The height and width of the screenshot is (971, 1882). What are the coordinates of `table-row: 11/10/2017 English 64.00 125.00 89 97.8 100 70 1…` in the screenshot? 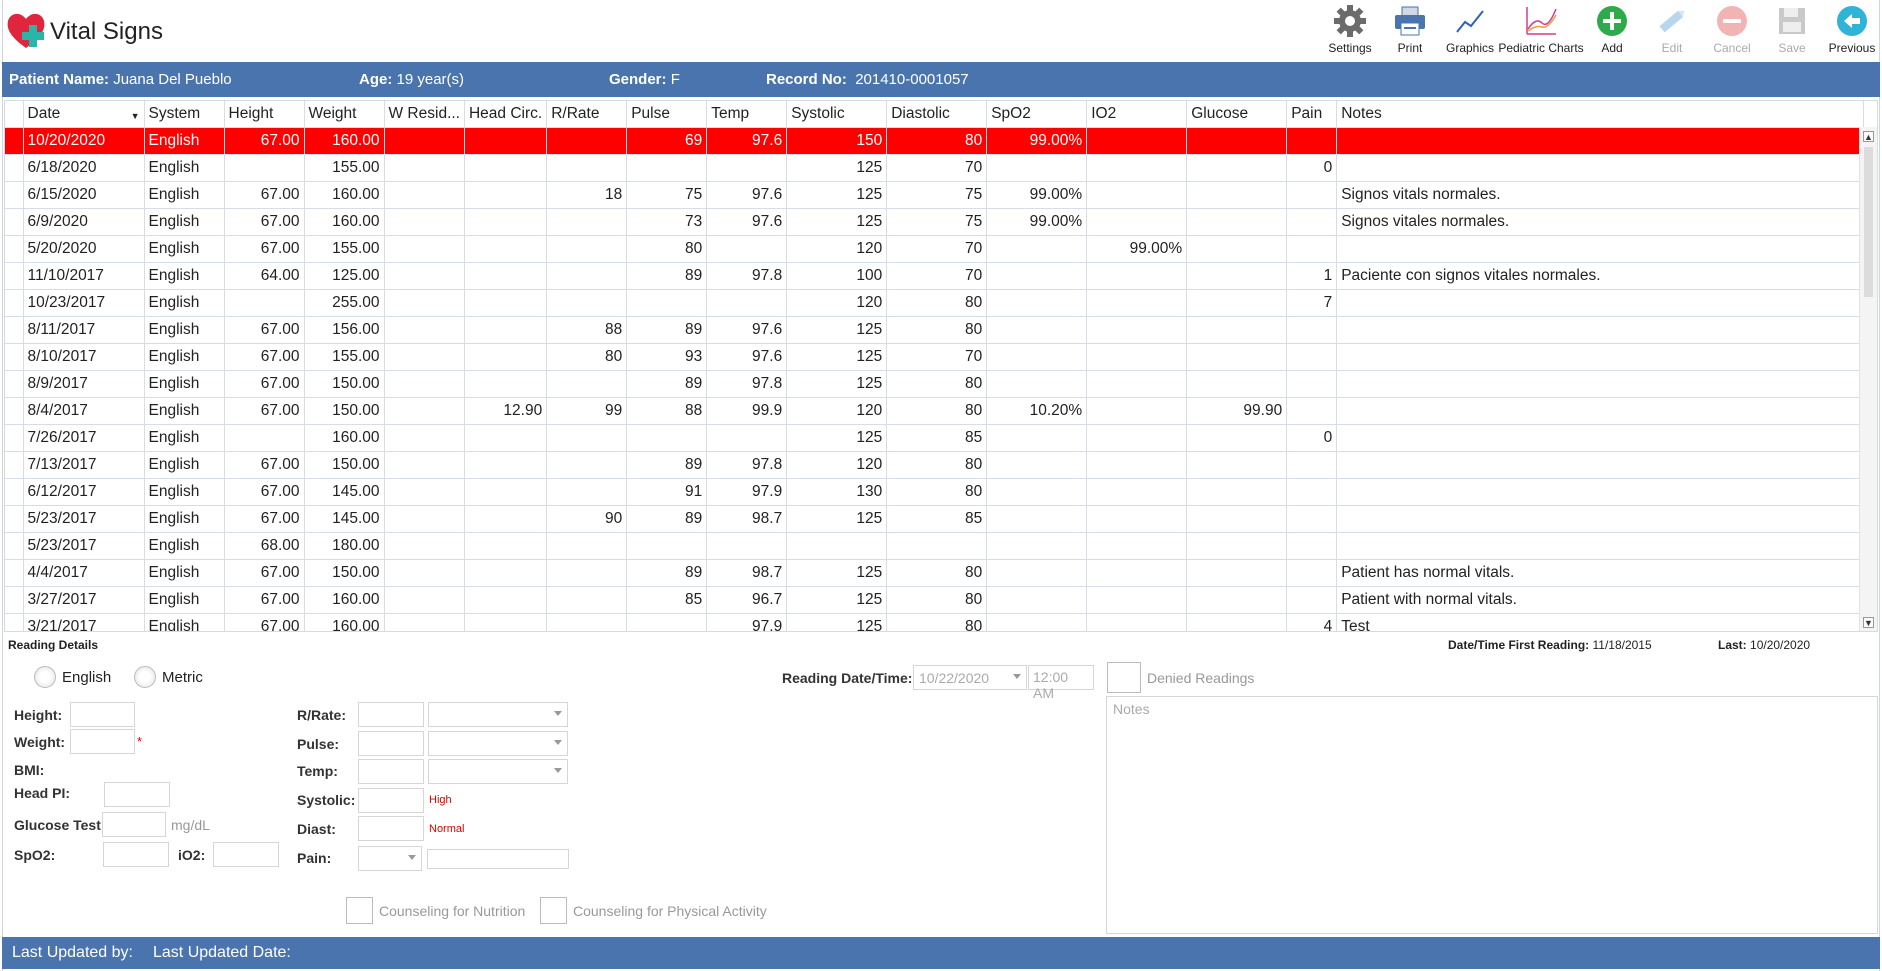 It's located at (935, 276).